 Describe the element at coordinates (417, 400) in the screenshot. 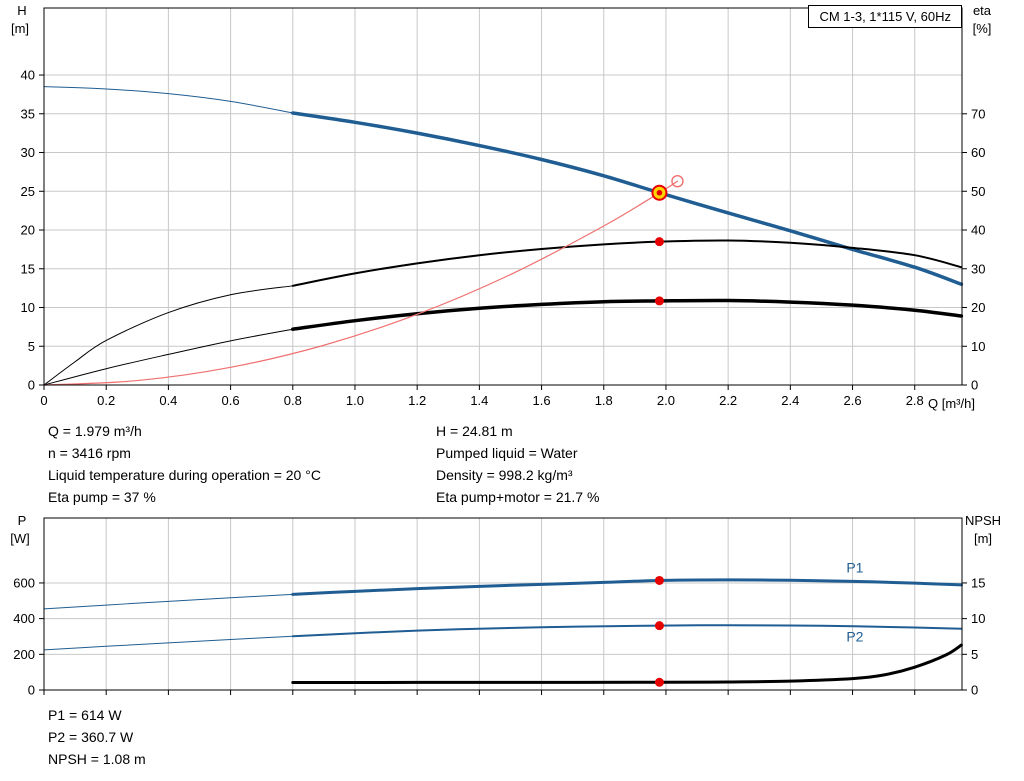

I see `svg-text: 1.2` at that location.